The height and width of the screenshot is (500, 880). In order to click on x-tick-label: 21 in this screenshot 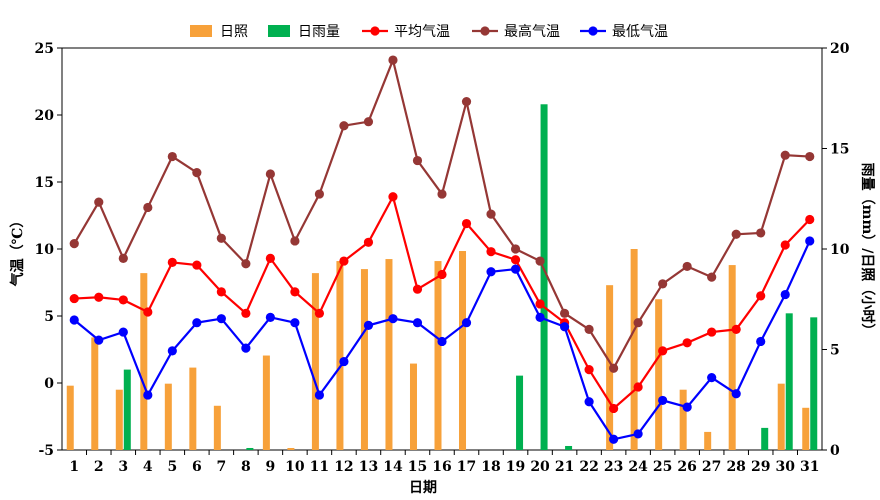, I will do `click(564, 467)`.